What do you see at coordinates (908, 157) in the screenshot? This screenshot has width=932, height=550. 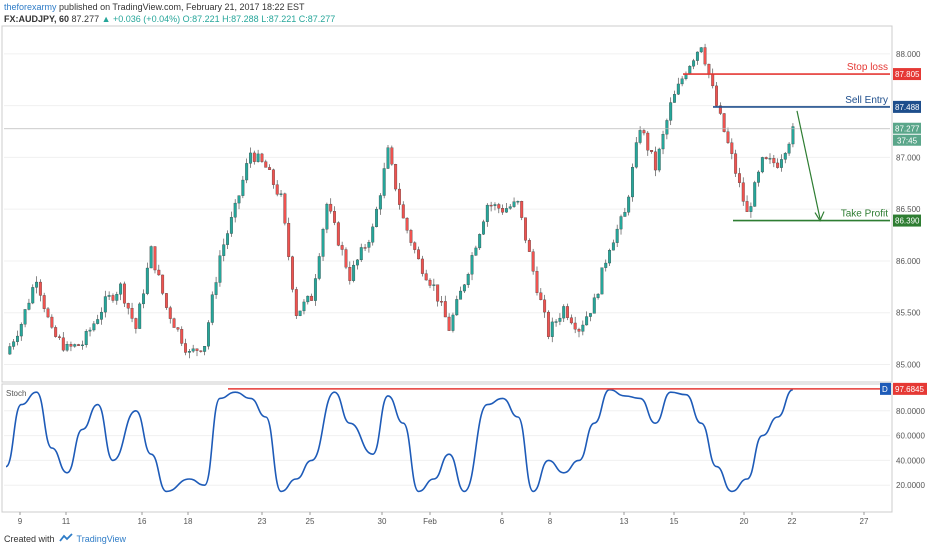 I see `price-tick-label: 87.000` at bounding box center [908, 157].